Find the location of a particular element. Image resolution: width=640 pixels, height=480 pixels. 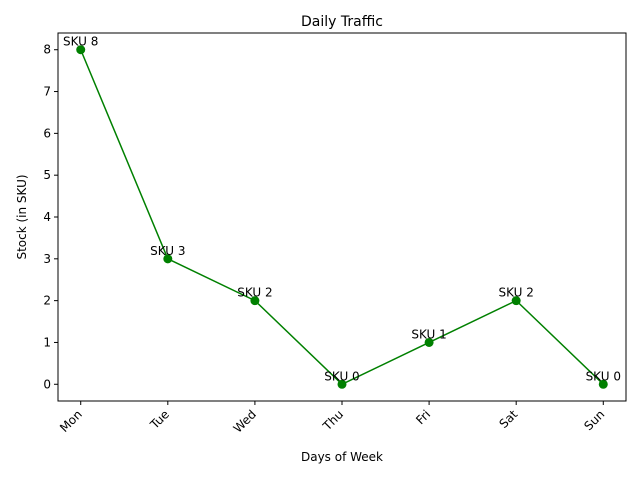

y-tick-label: 7 is located at coordinates (47, 92).